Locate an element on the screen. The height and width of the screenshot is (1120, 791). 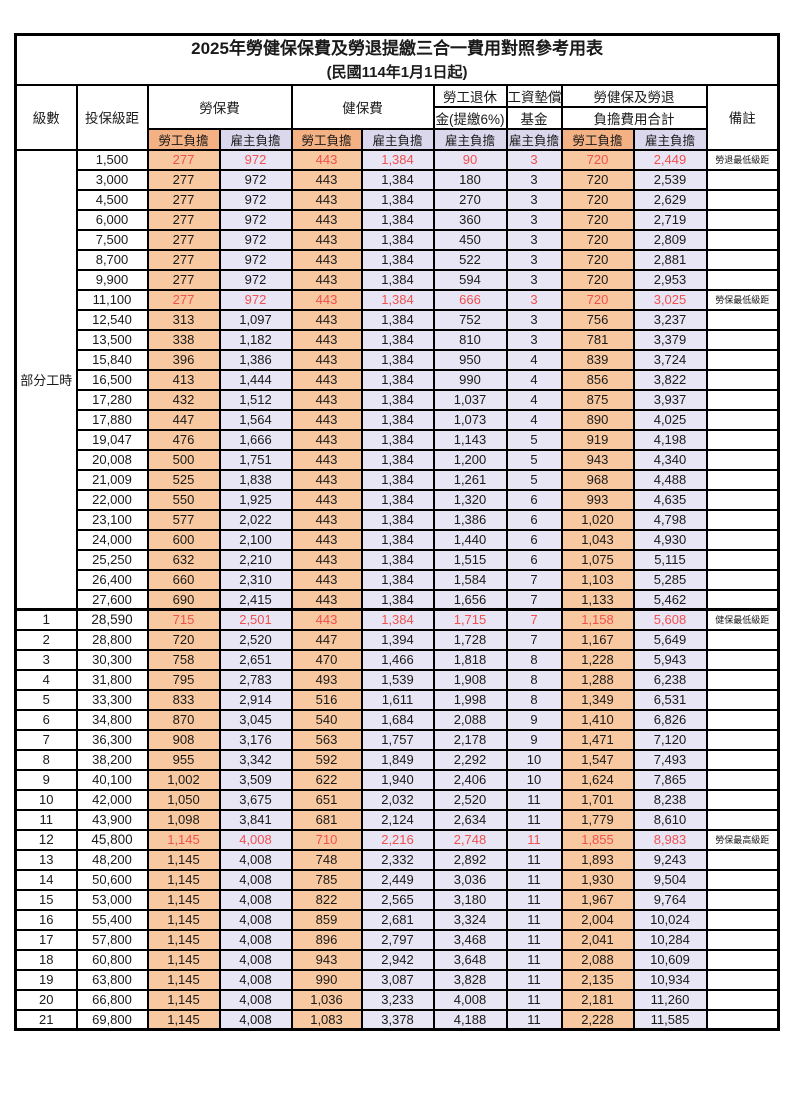
cell-bracket: 3,000 is located at coordinates (112, 179).